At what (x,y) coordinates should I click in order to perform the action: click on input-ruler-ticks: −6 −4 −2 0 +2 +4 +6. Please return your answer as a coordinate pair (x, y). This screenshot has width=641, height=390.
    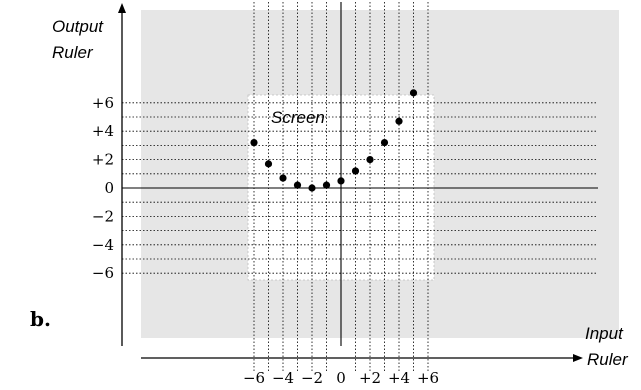
    Looking at the image, I should click on (341, 378).